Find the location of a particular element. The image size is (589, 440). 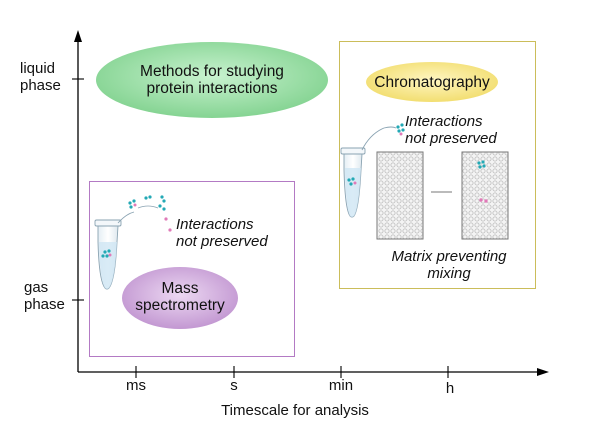

matrix-block-left is located at coordinates (400, 195).